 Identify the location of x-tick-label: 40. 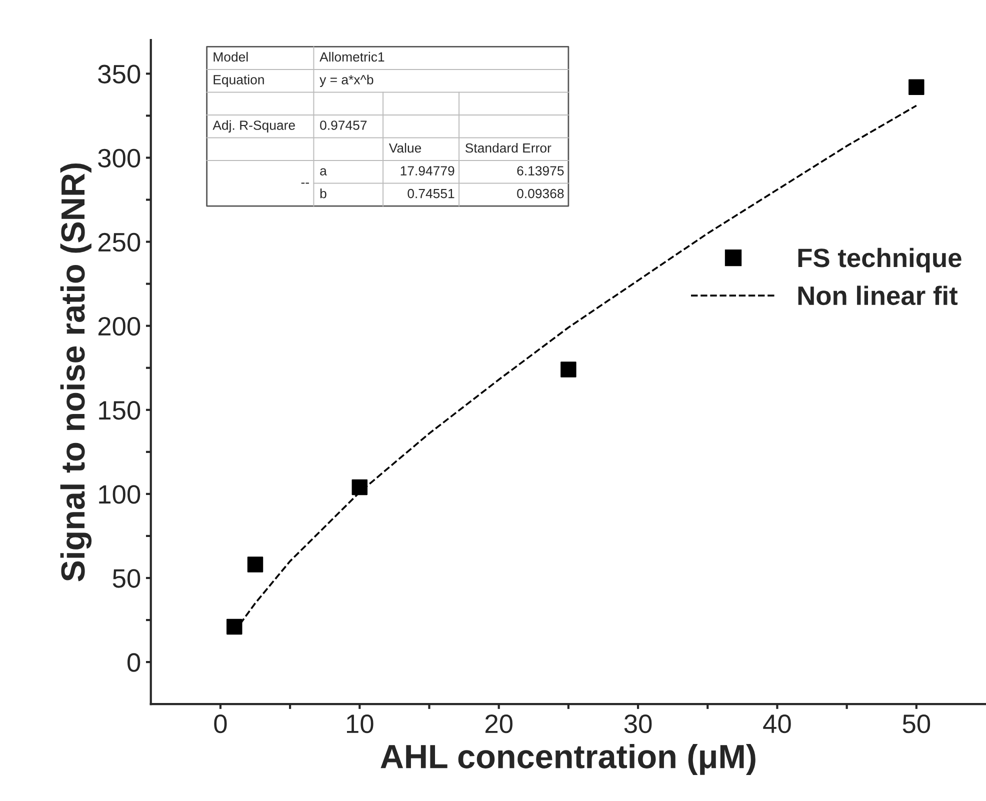
(777, 724).